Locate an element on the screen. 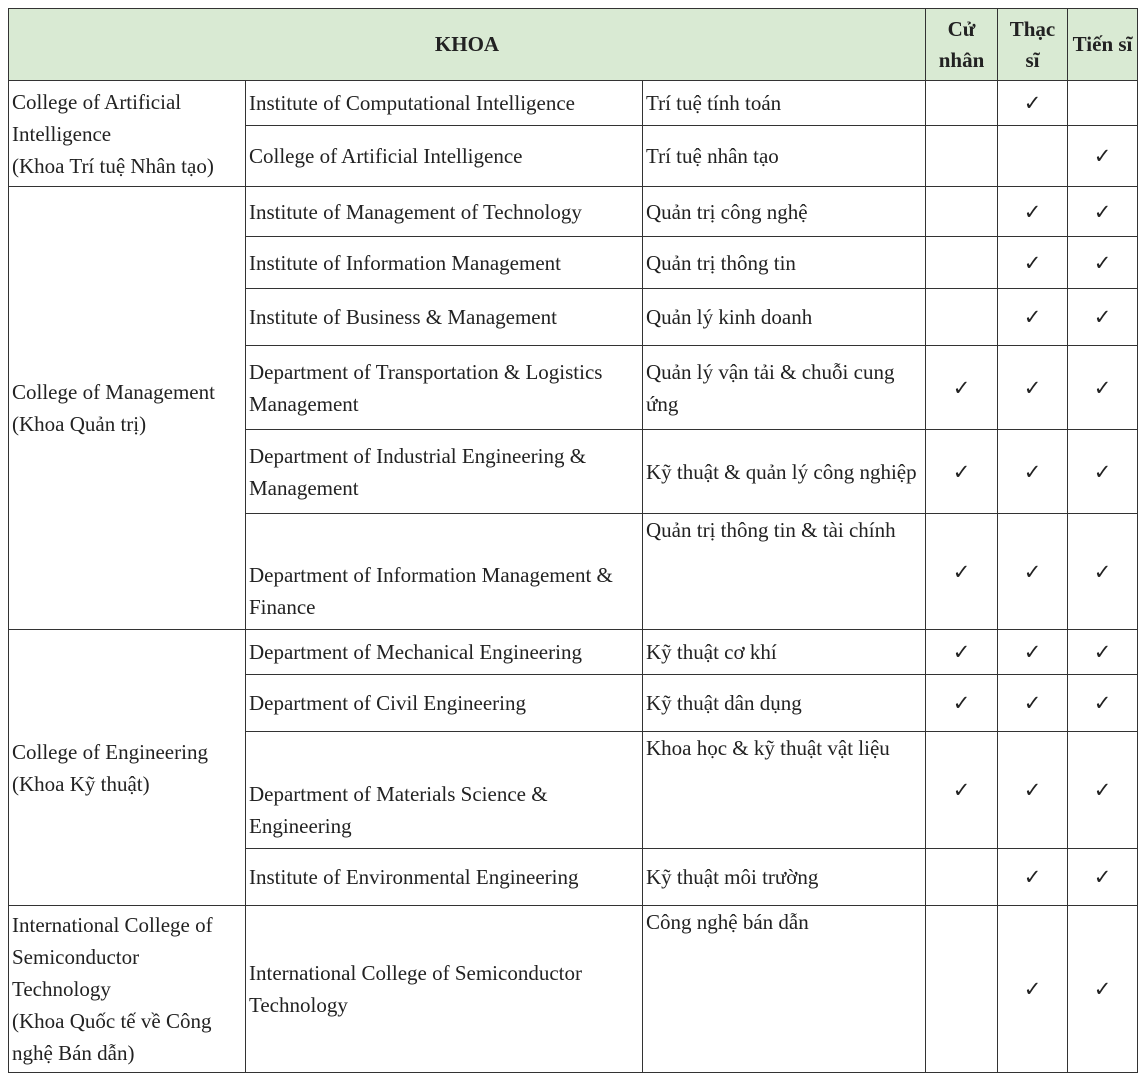  program-name: Institute of Management of Technology is located at coordinates (444, 211).